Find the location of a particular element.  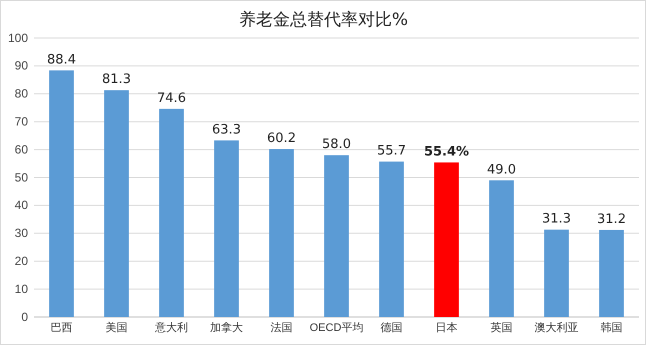

data-label: 60.2 is located at coordinates (281, 138).